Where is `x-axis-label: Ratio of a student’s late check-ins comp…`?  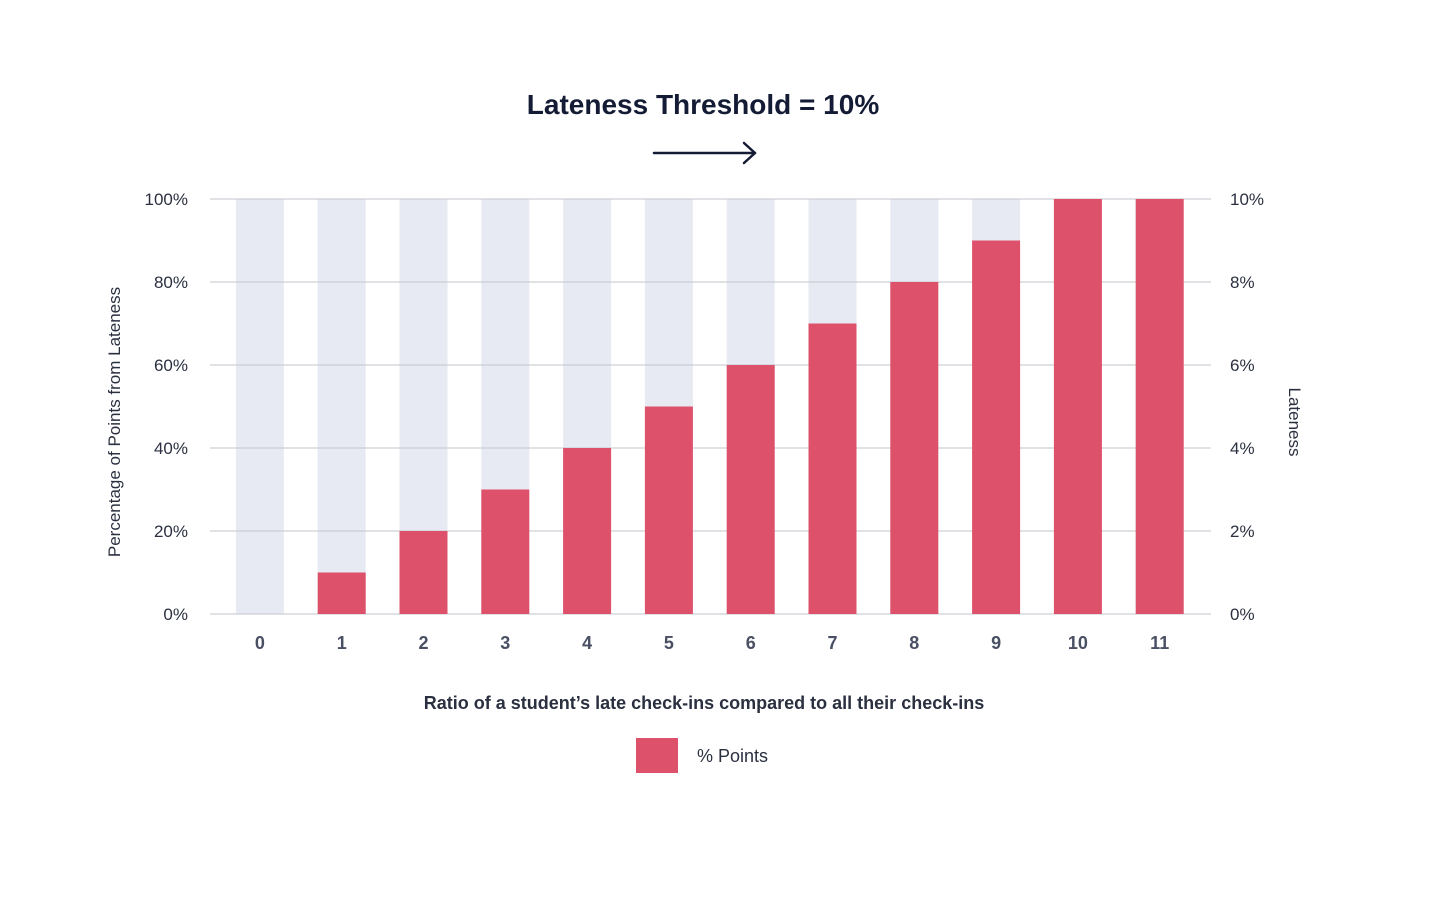
x-axis-label: Ratio of a student’s late check-ins comp… is located at coordinates (704, 703).